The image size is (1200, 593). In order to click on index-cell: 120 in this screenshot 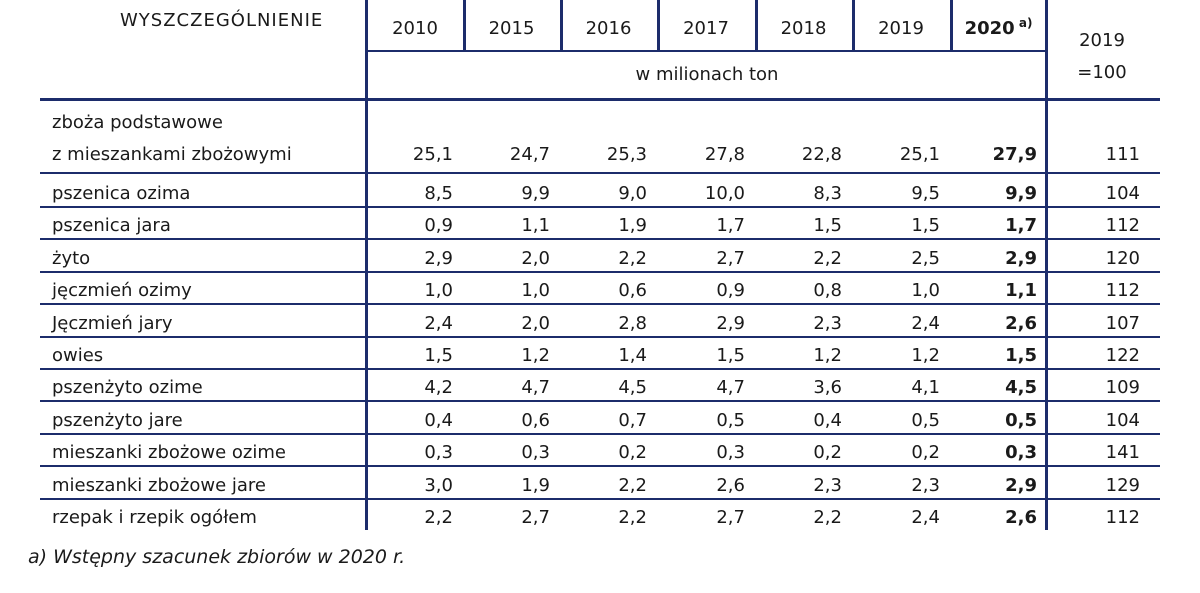, I will do `click(1122, 258)`.